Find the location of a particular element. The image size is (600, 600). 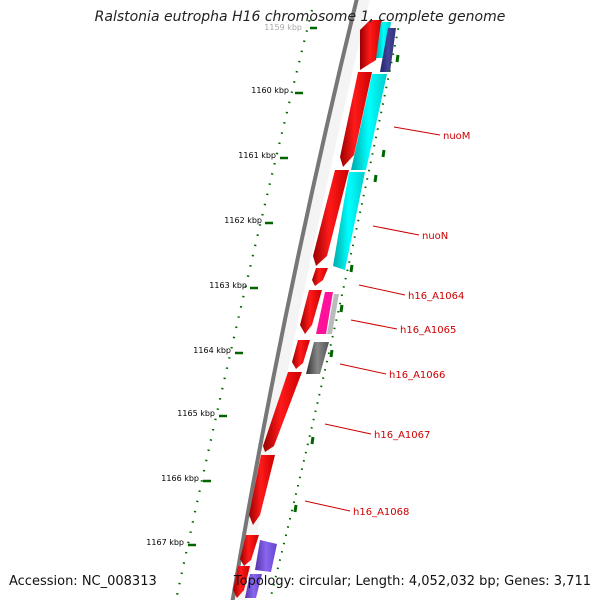

ruler-label-1161: 1161 kbp is located at coordinates (257, 155).